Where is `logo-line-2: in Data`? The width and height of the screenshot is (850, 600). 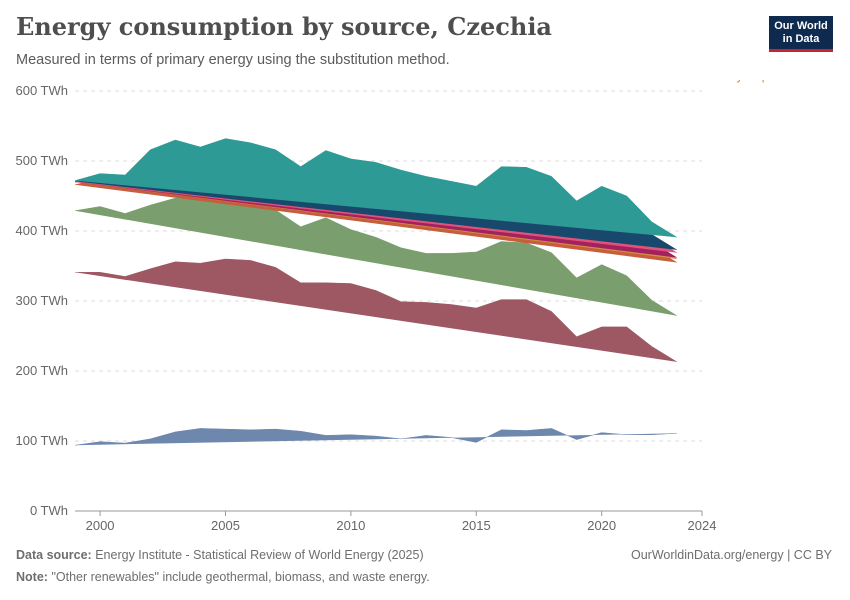 logo-line-2: in Data is located at coordinates (801, 39).